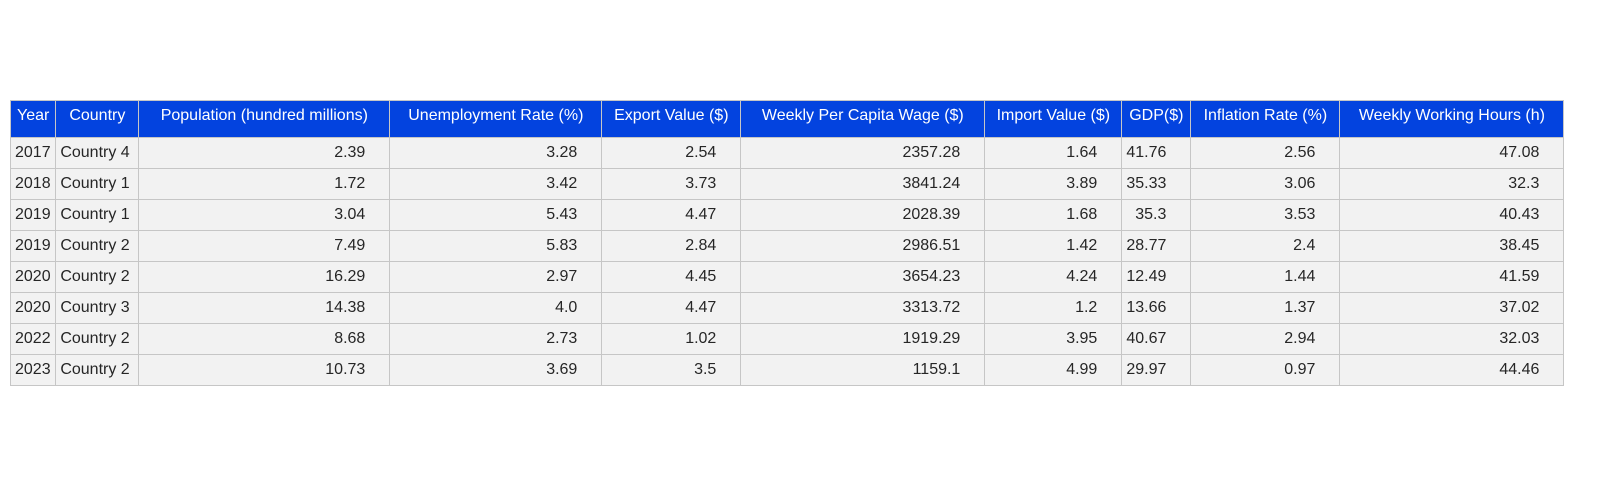  Describe the element at coordinates (496, 184) in the screenshot. I see `table-cell: 3.42` at that location.